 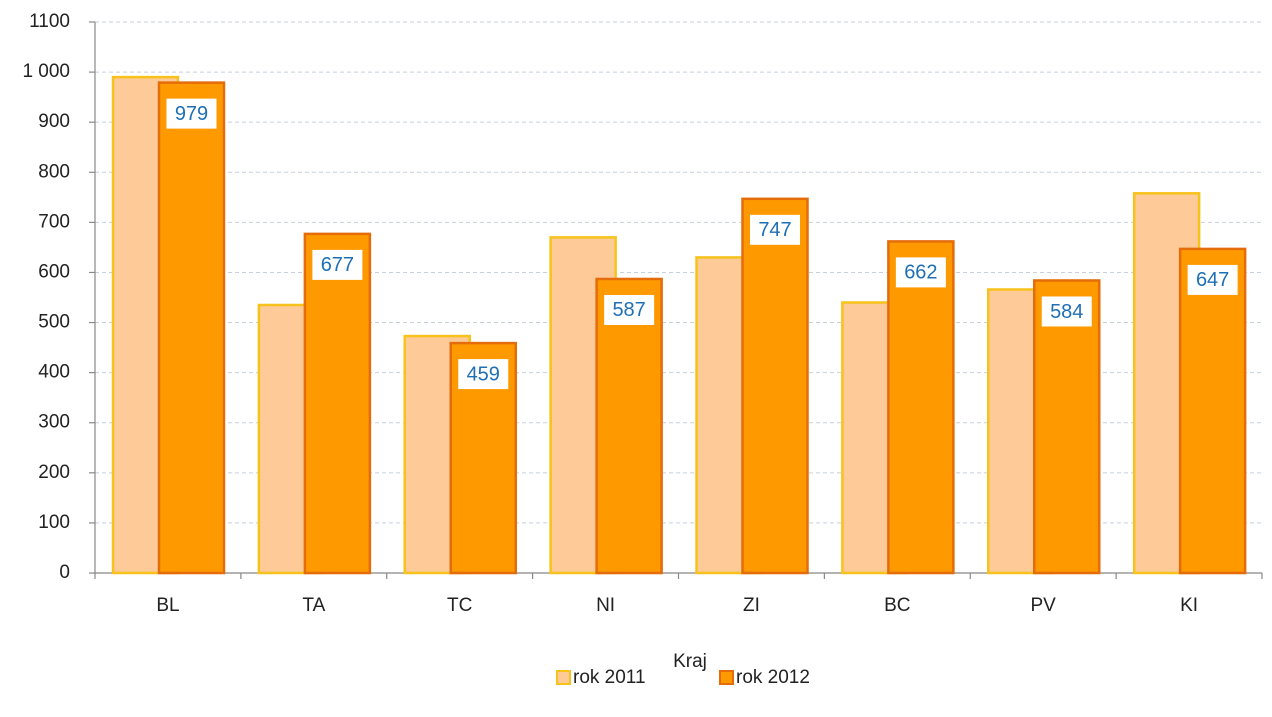 I want to click on legend-label: rok 2011, so click(x=609, y=677).